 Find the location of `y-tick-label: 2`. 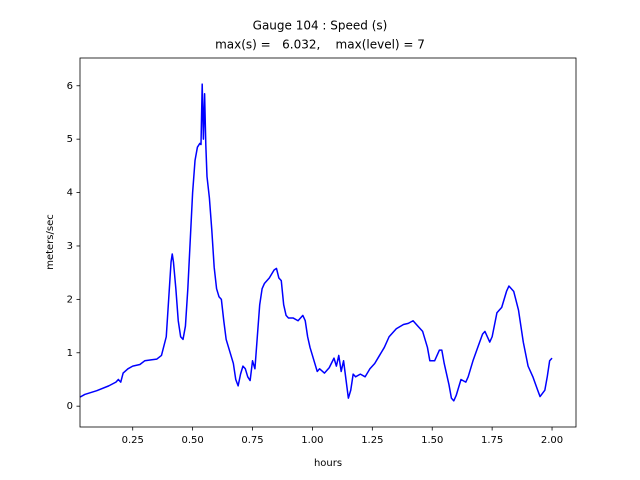

y-tick-label: 2 is located at coordinates (70, 299).